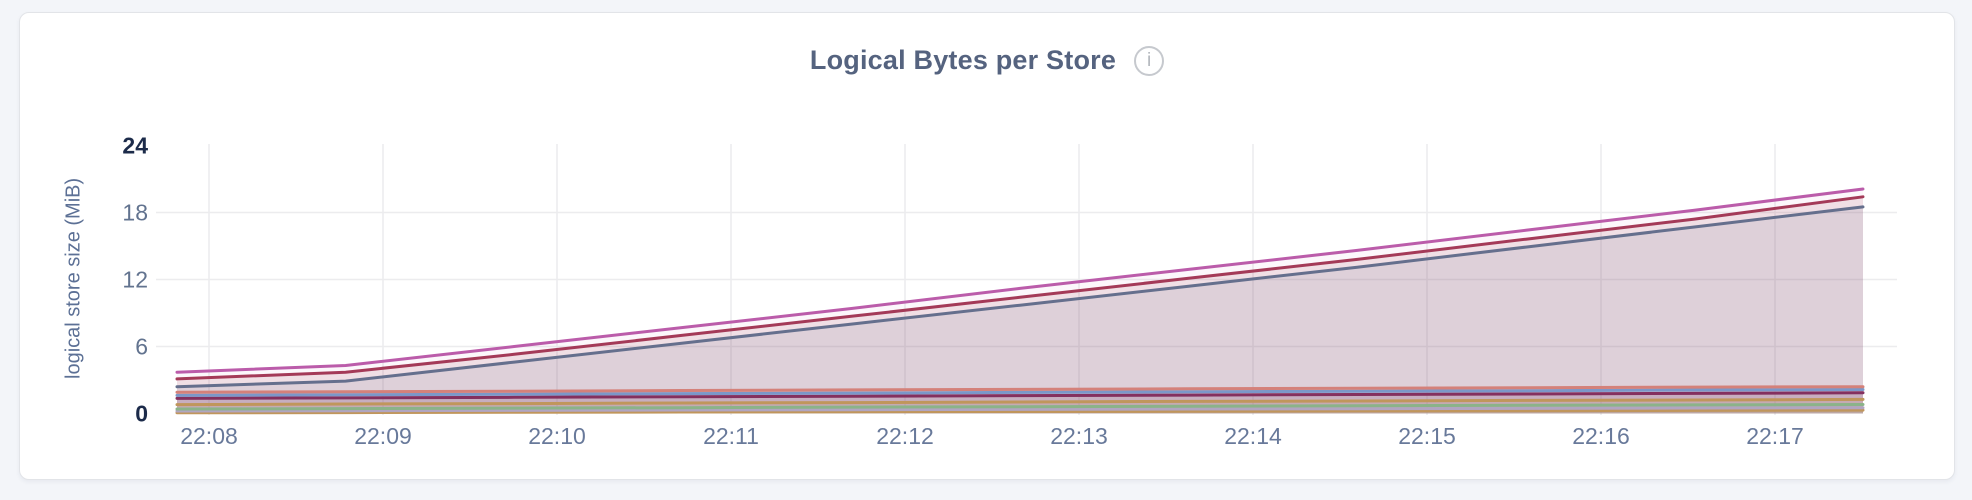 This screenshot has width=1972, height=500. Describe the element at coordinates (1149, 60) in the screenshot. I see `info-icon: i` at that location.